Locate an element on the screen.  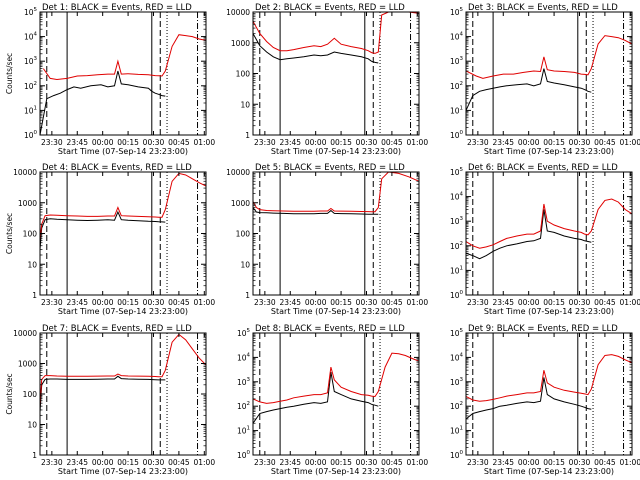
panel-title: Det 6: BLACK = Events, RED = LLD is located at coordinates (543, 168).